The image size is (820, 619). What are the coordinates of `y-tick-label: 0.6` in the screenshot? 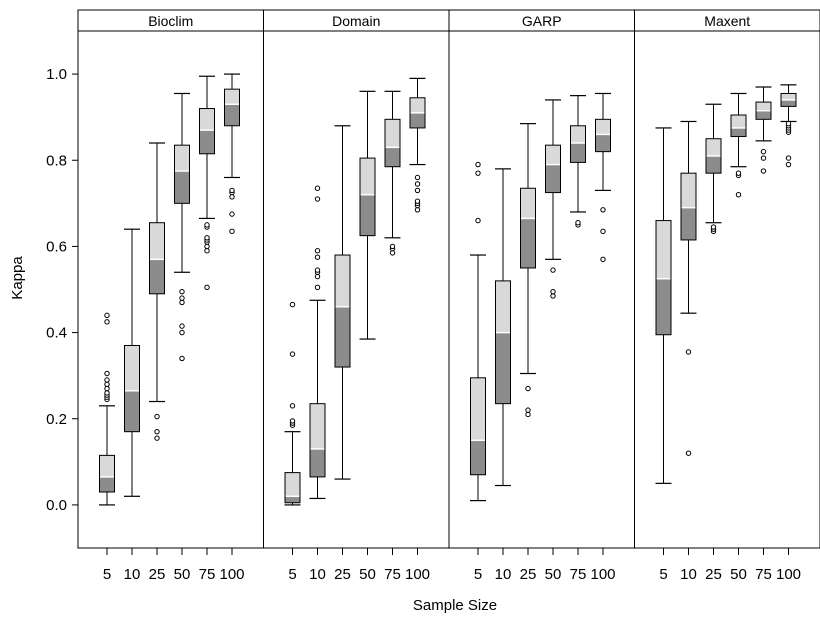 It's located at (56, 246).